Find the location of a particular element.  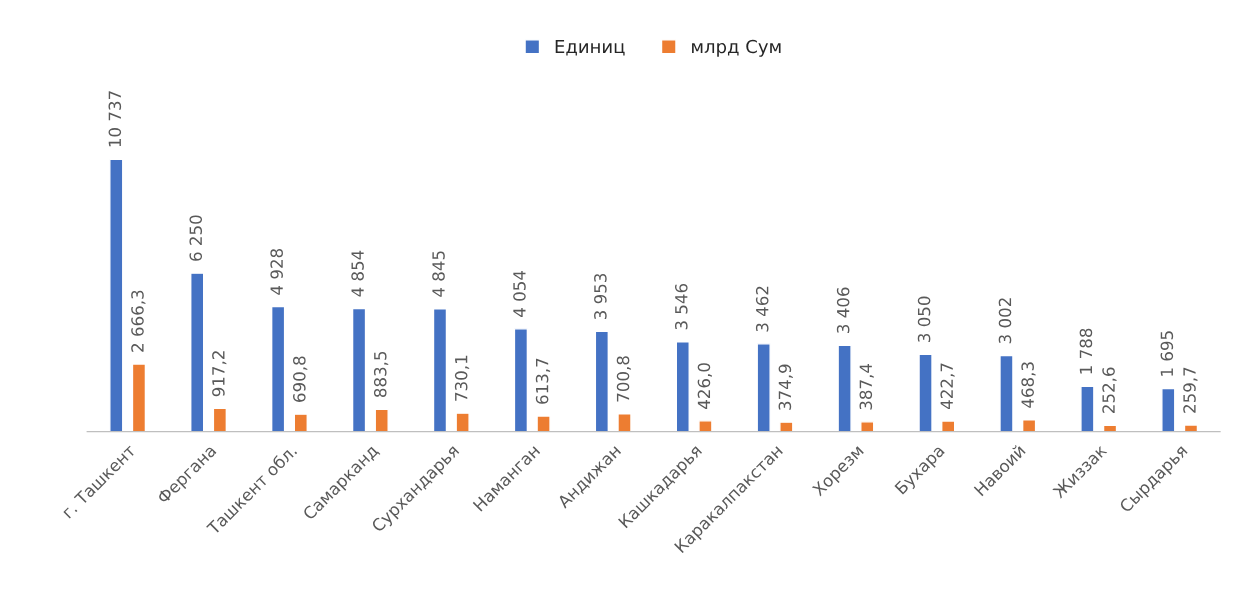

data-label: 259,7 is located at coordinates (1190, 390).